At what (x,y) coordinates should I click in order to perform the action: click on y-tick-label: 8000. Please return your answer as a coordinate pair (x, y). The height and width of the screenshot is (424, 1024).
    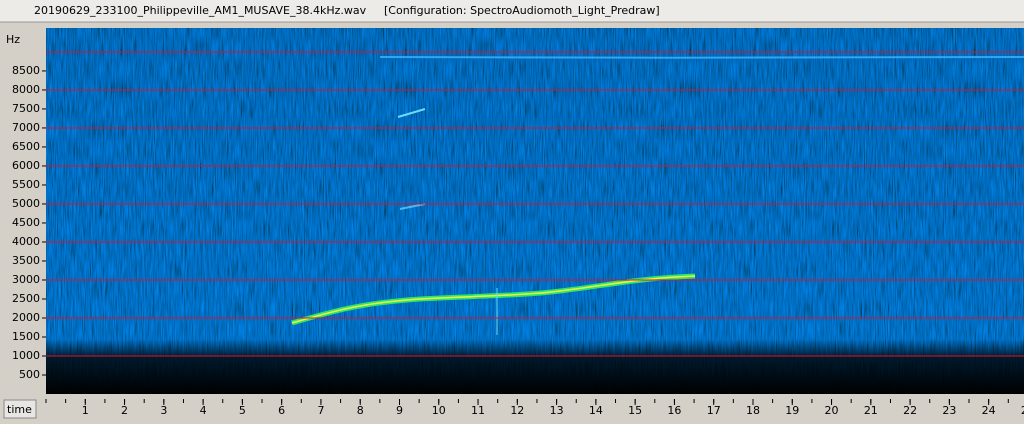
    Looking at the image, I should click on (26, 89).